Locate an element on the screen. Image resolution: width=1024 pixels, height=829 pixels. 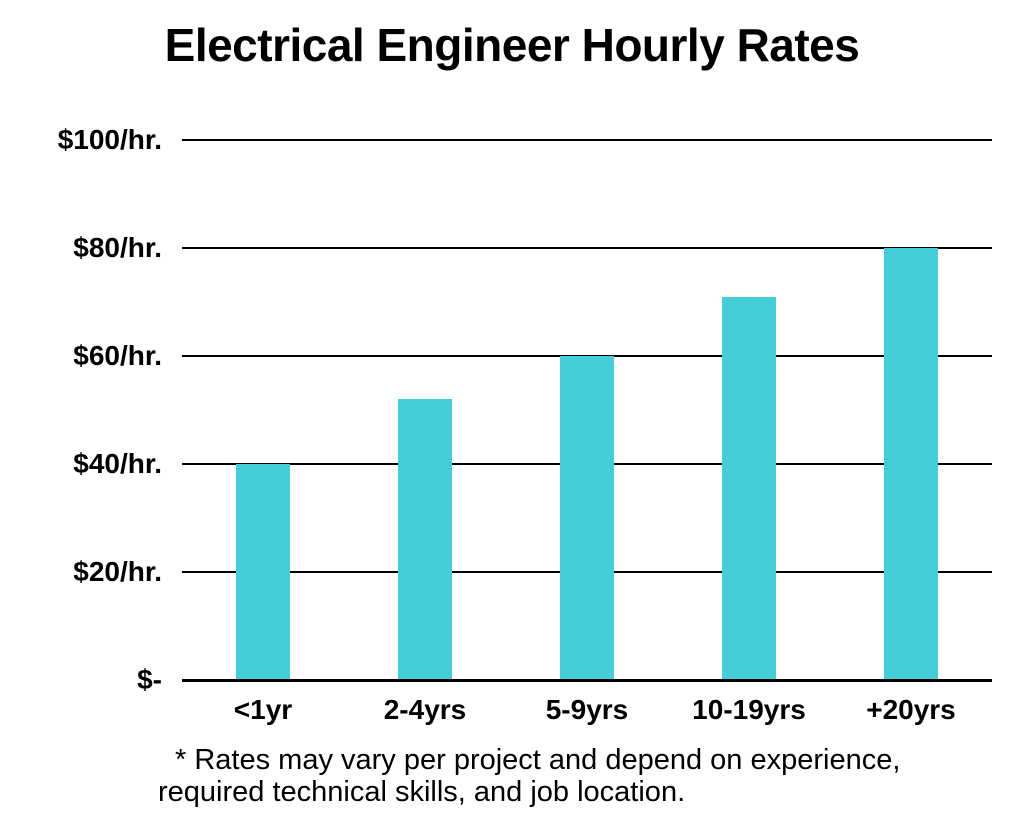
x-tick-label: 10-19yrs is located at coordinates (749, 709).